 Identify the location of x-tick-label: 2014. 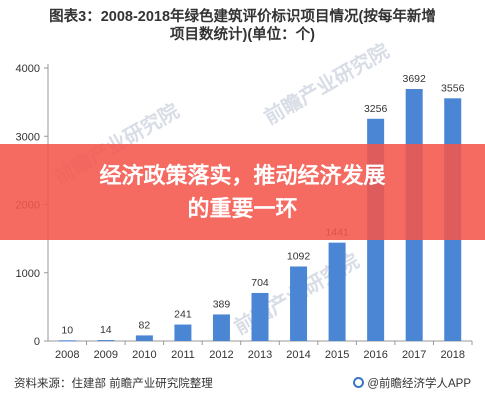
(298, 355).